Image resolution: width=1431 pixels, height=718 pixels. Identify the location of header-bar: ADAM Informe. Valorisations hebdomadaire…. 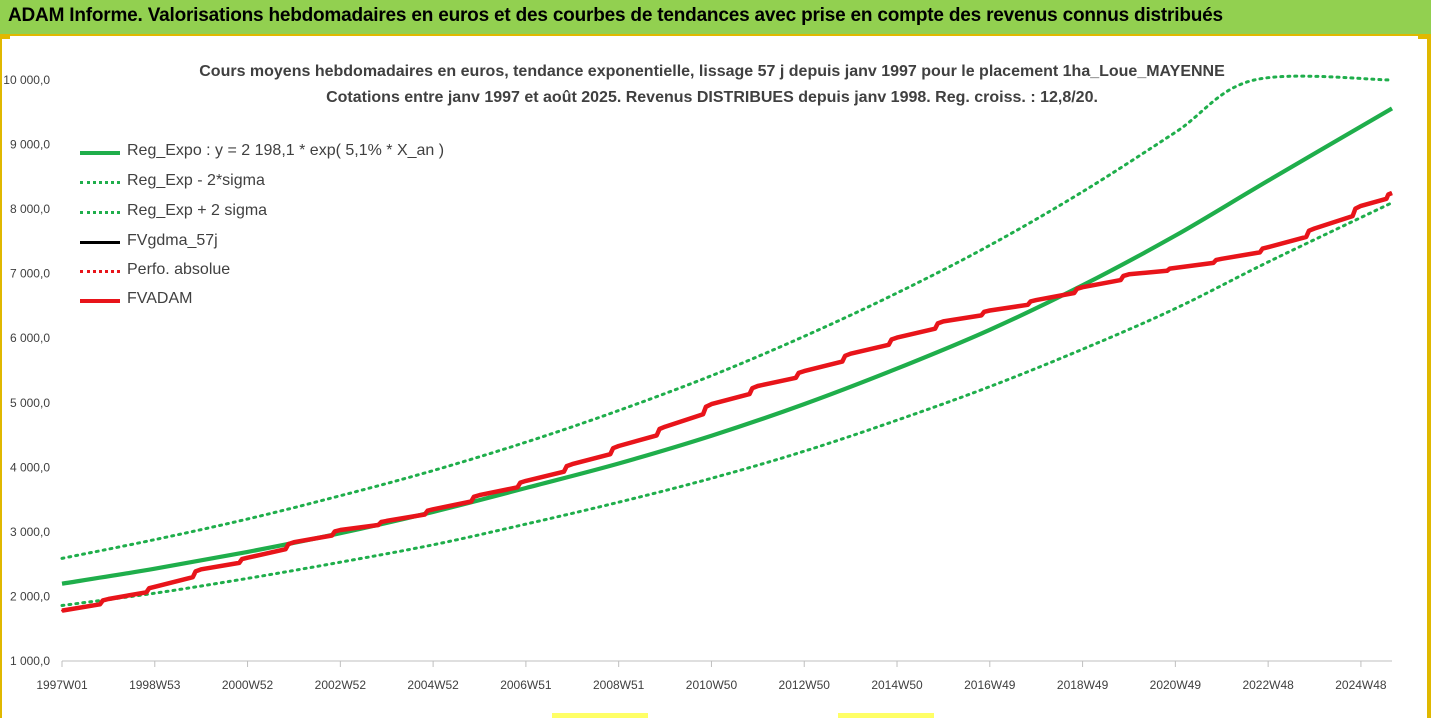
(715, 18).